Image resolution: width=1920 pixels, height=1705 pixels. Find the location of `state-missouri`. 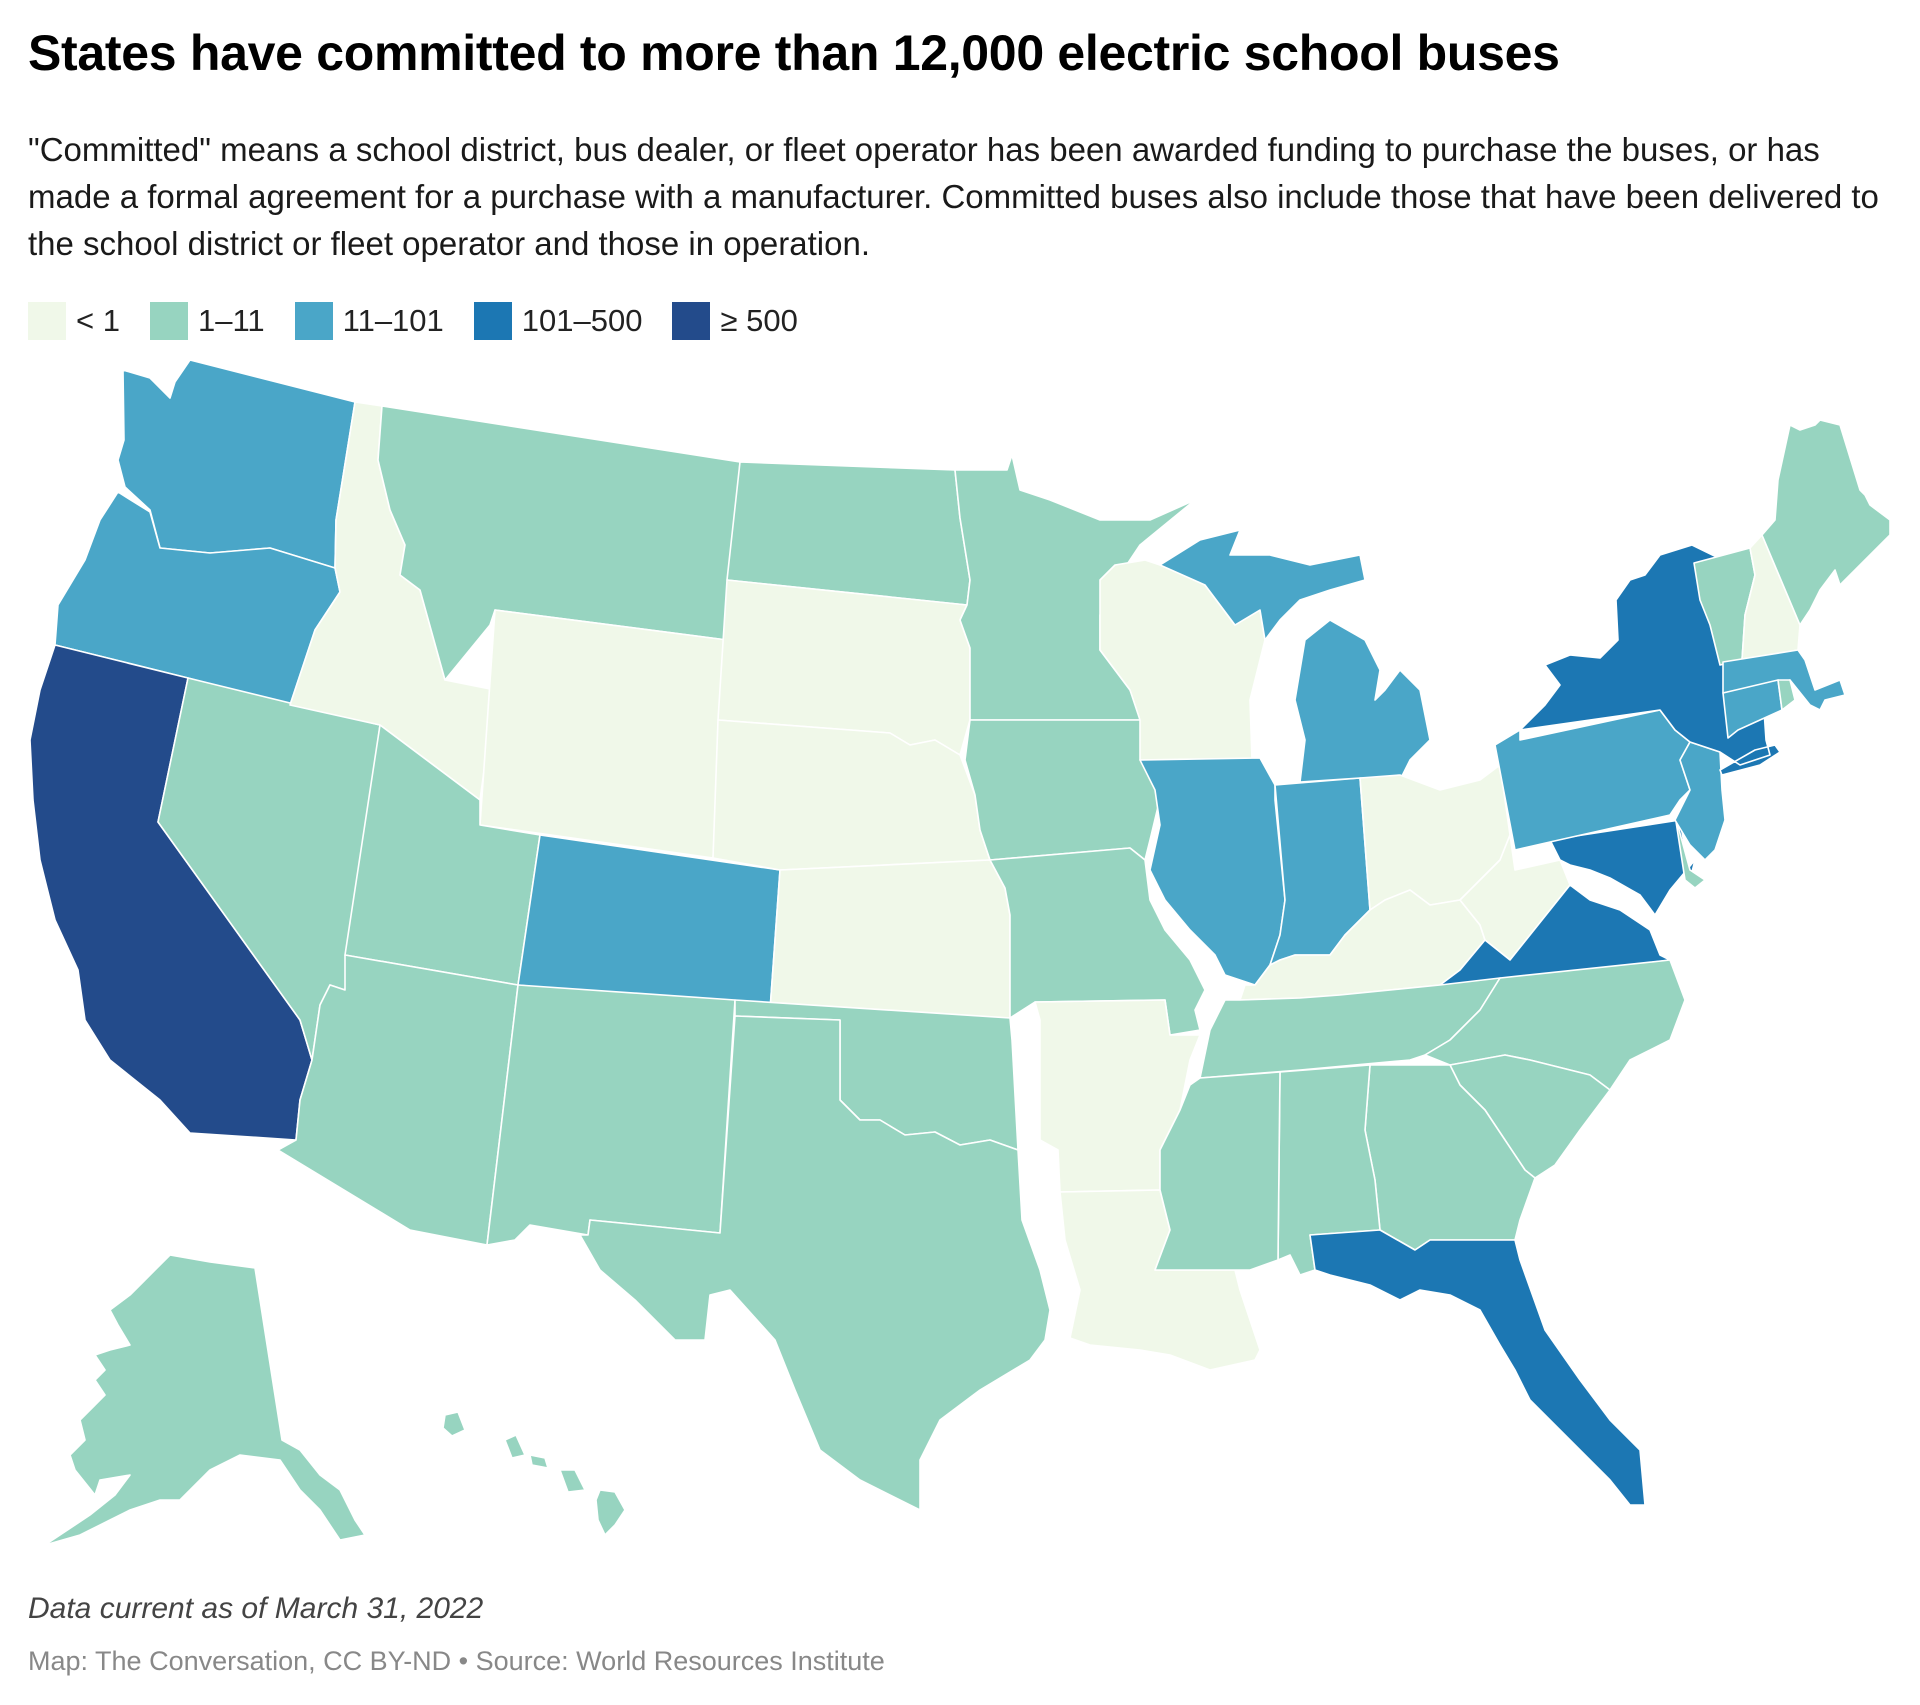

state-missouri is located at coordinates (1097, 941).